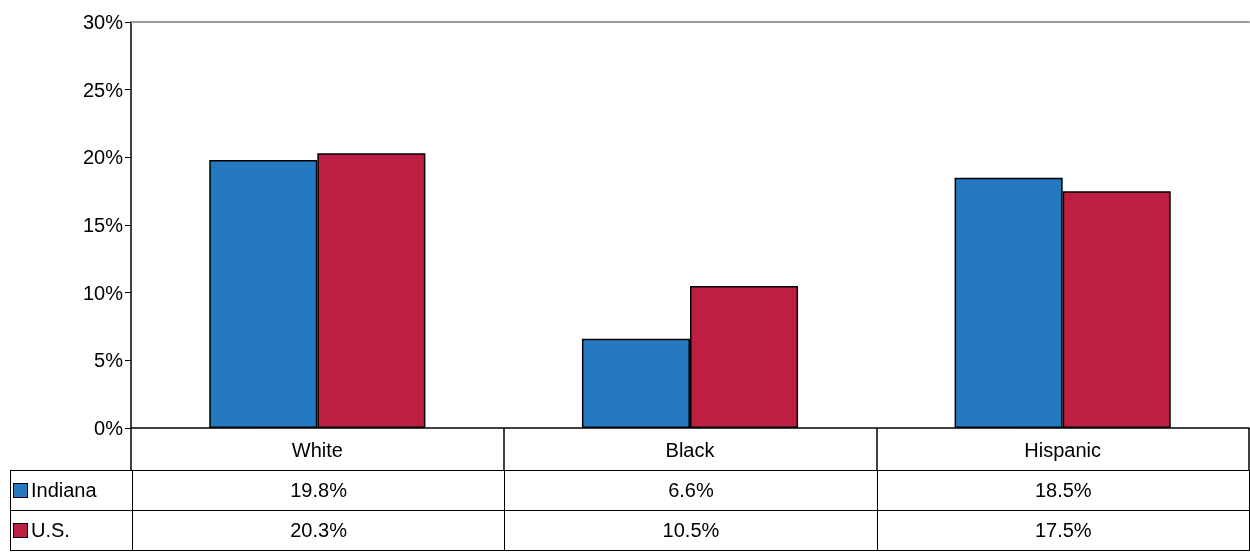  What do you see at coordinates (103, 89) in the screenshot?
I see `y-tick-label: 25%` at bounding box center [103, 89].